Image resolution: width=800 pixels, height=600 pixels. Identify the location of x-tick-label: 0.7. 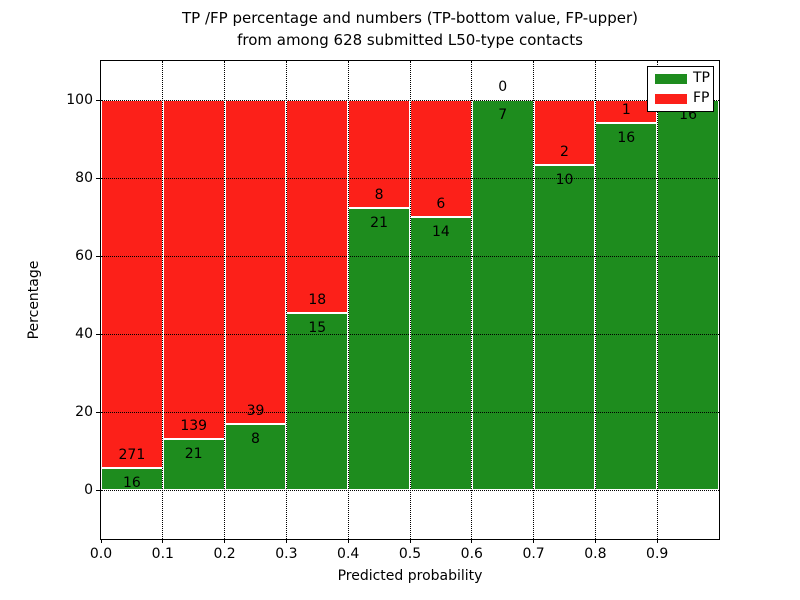
(533, 554).